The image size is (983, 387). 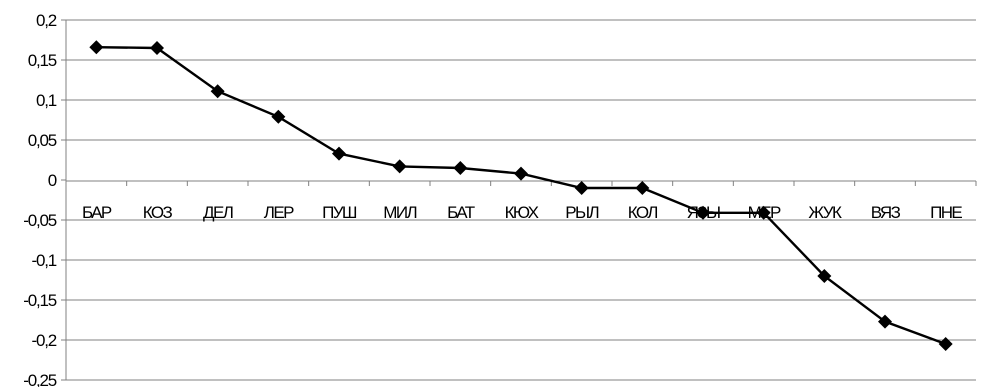 What do you see at coordinates (40, 199) in the screenshot?
I see `y-axis-tick-labels: 0,2 0,15 0,1 0,05 0 -0,05 -0,1 -0,15 -0,2 -0,25` at bounding box center [40, 199].